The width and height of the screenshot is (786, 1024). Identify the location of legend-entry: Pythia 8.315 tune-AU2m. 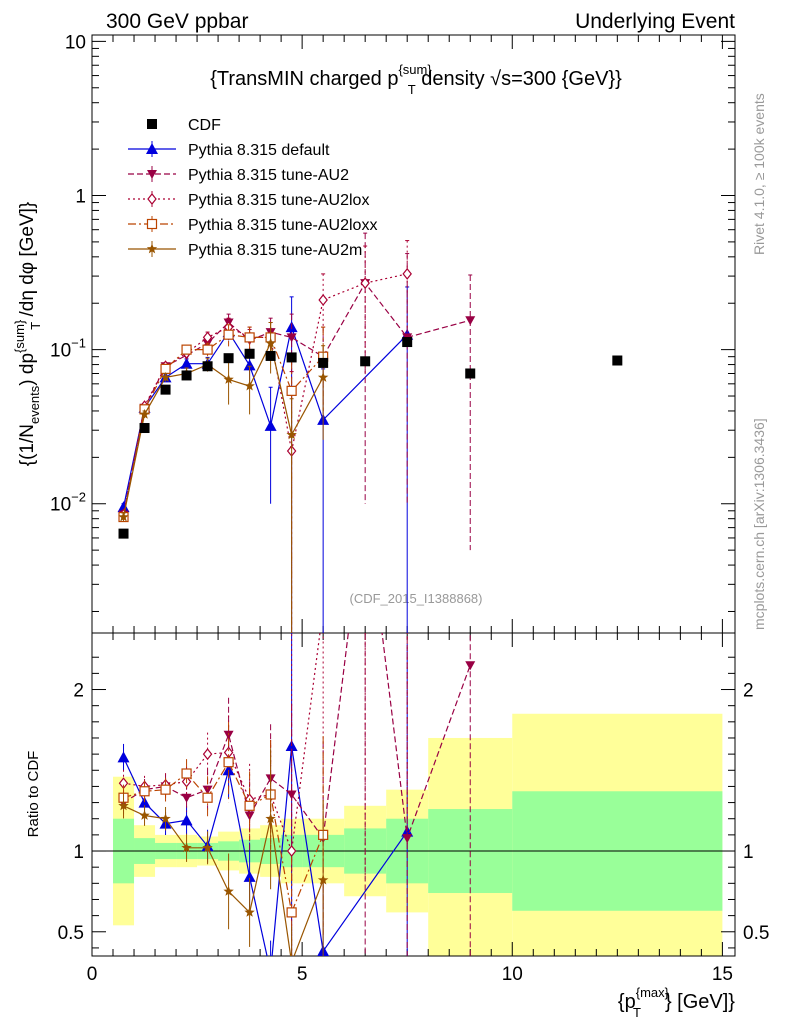
(245, 250).